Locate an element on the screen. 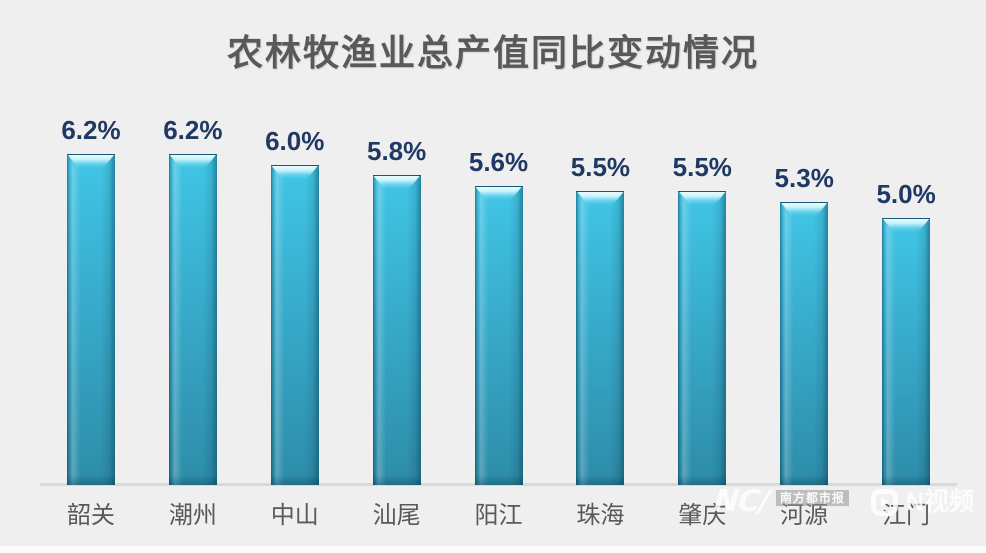  value-label: 5.6% is located at coordinates (498, 162).